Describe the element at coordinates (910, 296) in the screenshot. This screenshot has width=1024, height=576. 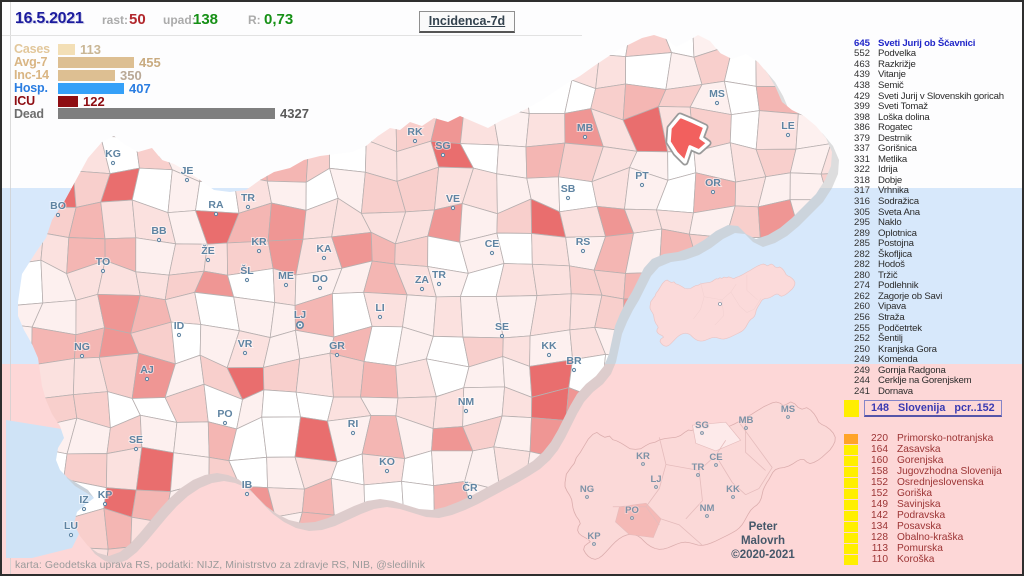
I see `municipality-name: Zagorje ob Savi` at that location.